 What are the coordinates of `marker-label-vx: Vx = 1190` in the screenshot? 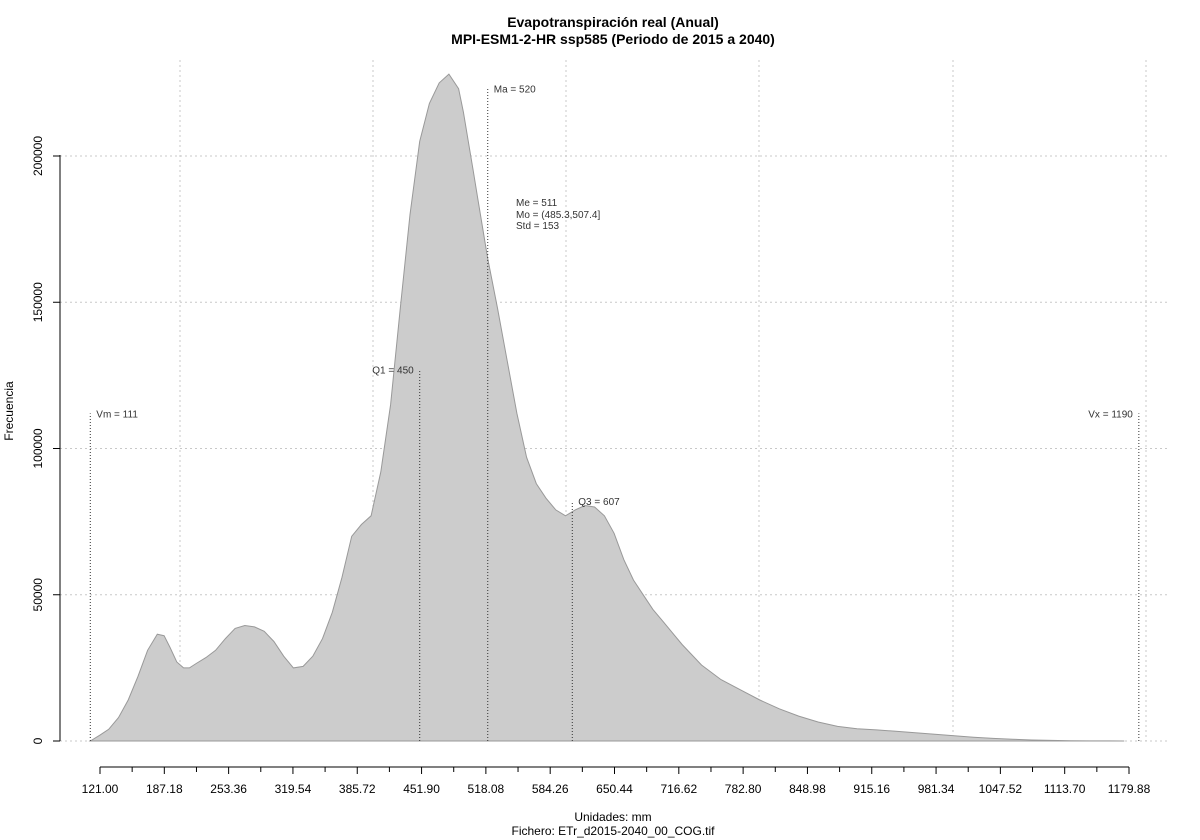 It's located at (1110, 414).